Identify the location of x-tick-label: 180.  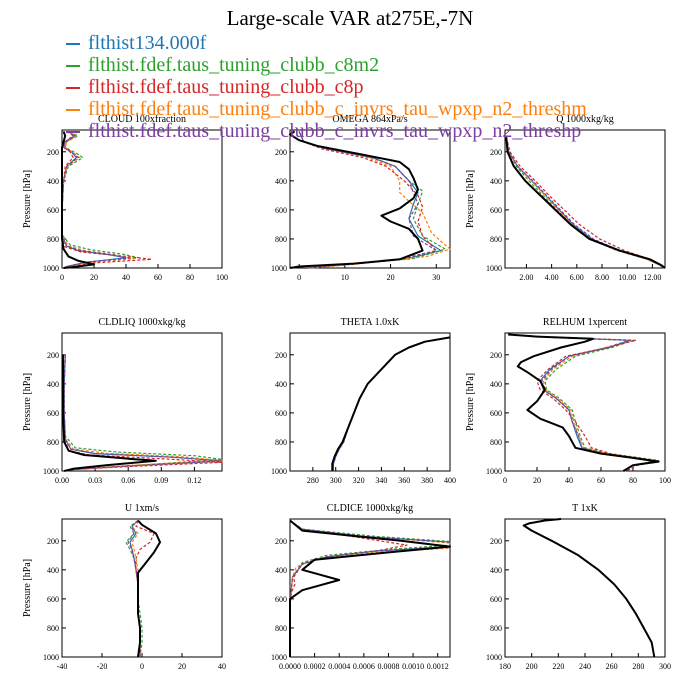
(505, 666).